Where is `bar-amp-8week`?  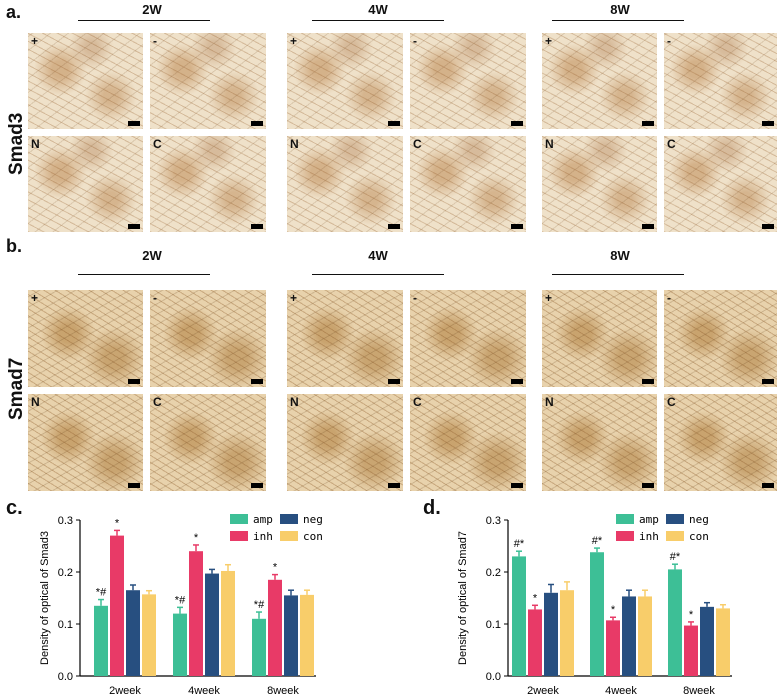 bar-amp-8week is located at coordinates (259, 647).